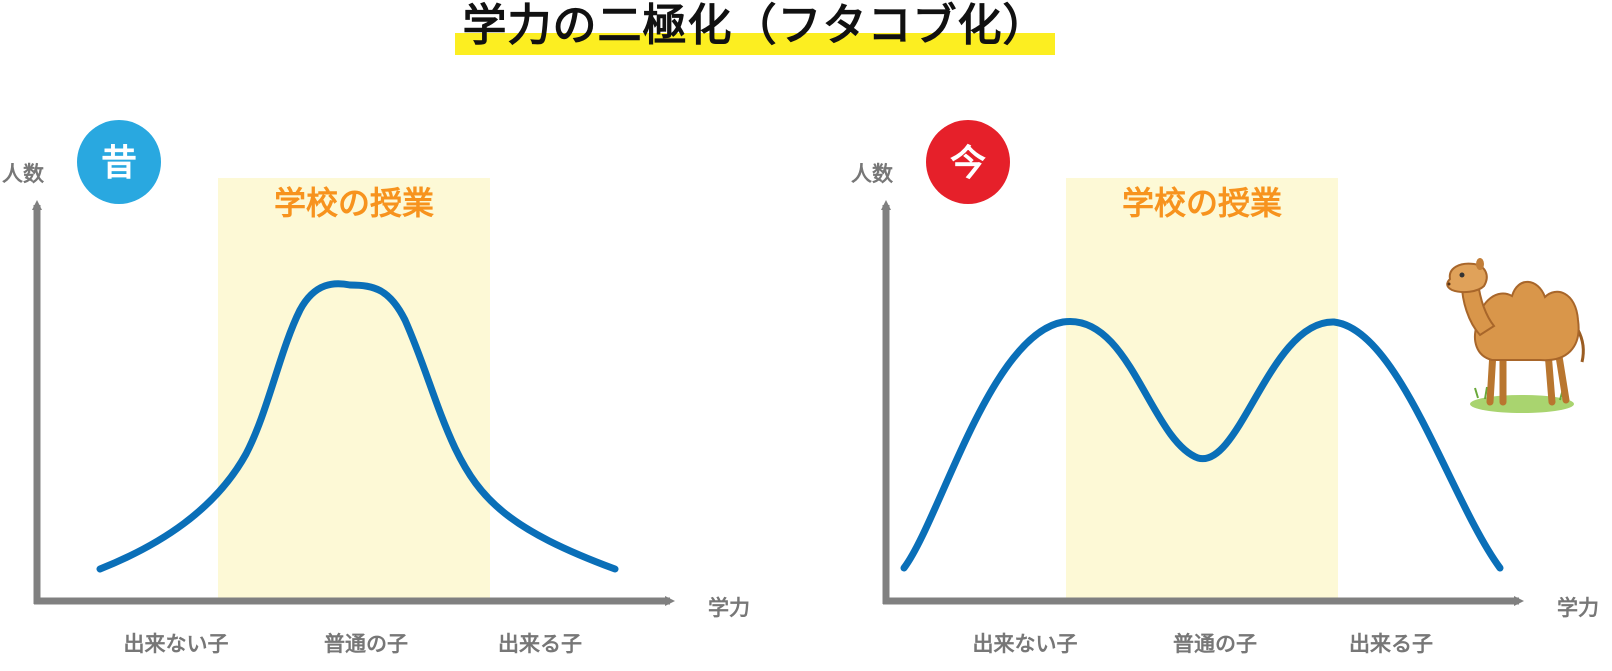 The width and height of the screenshot is (1612, 671). What do you see at coordinates (755, 25) in the screenshot?
I see `page-title: 学力の二極化（フタコブ化）` at bounding box center [755, 25].